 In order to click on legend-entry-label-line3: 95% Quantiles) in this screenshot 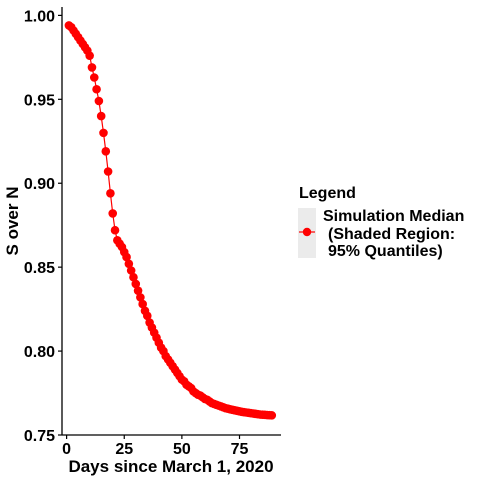, I will do `click(385, 251)`.